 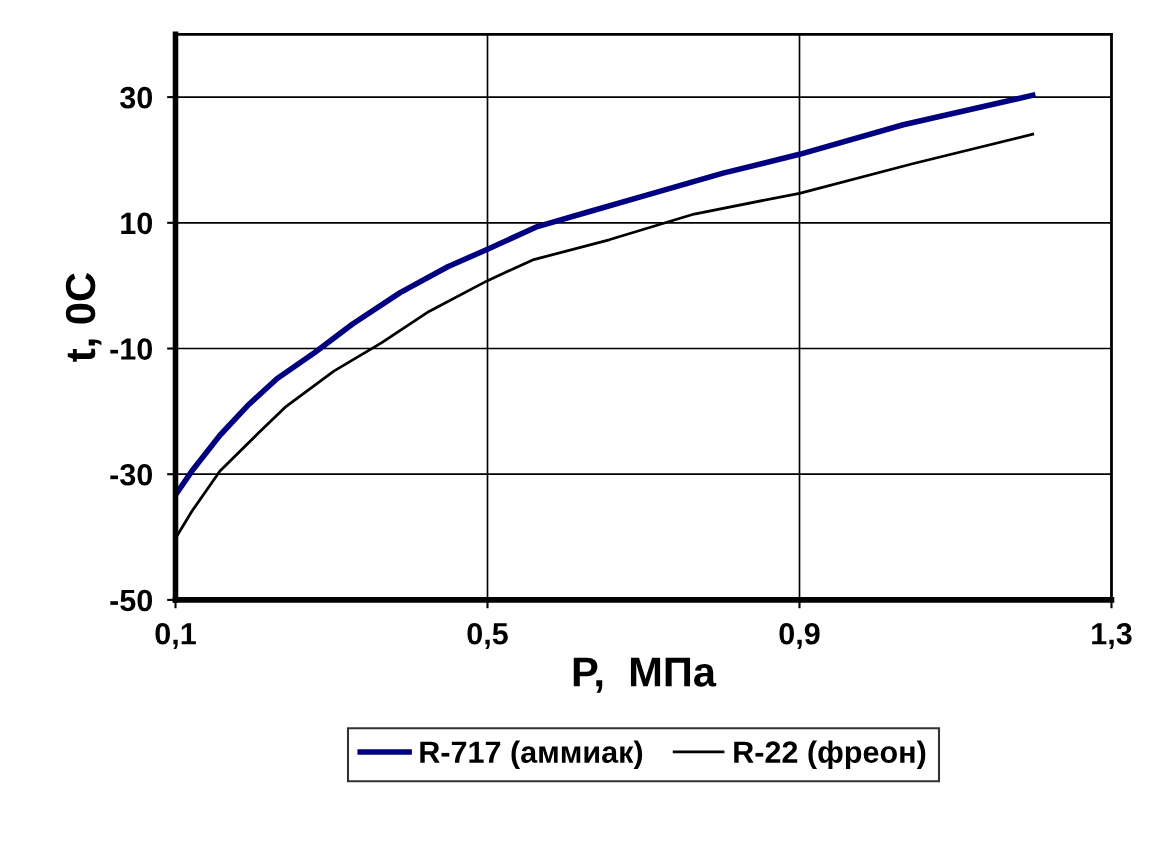 I want to click on y-tick-label: 10, so click(x=137, y=223).